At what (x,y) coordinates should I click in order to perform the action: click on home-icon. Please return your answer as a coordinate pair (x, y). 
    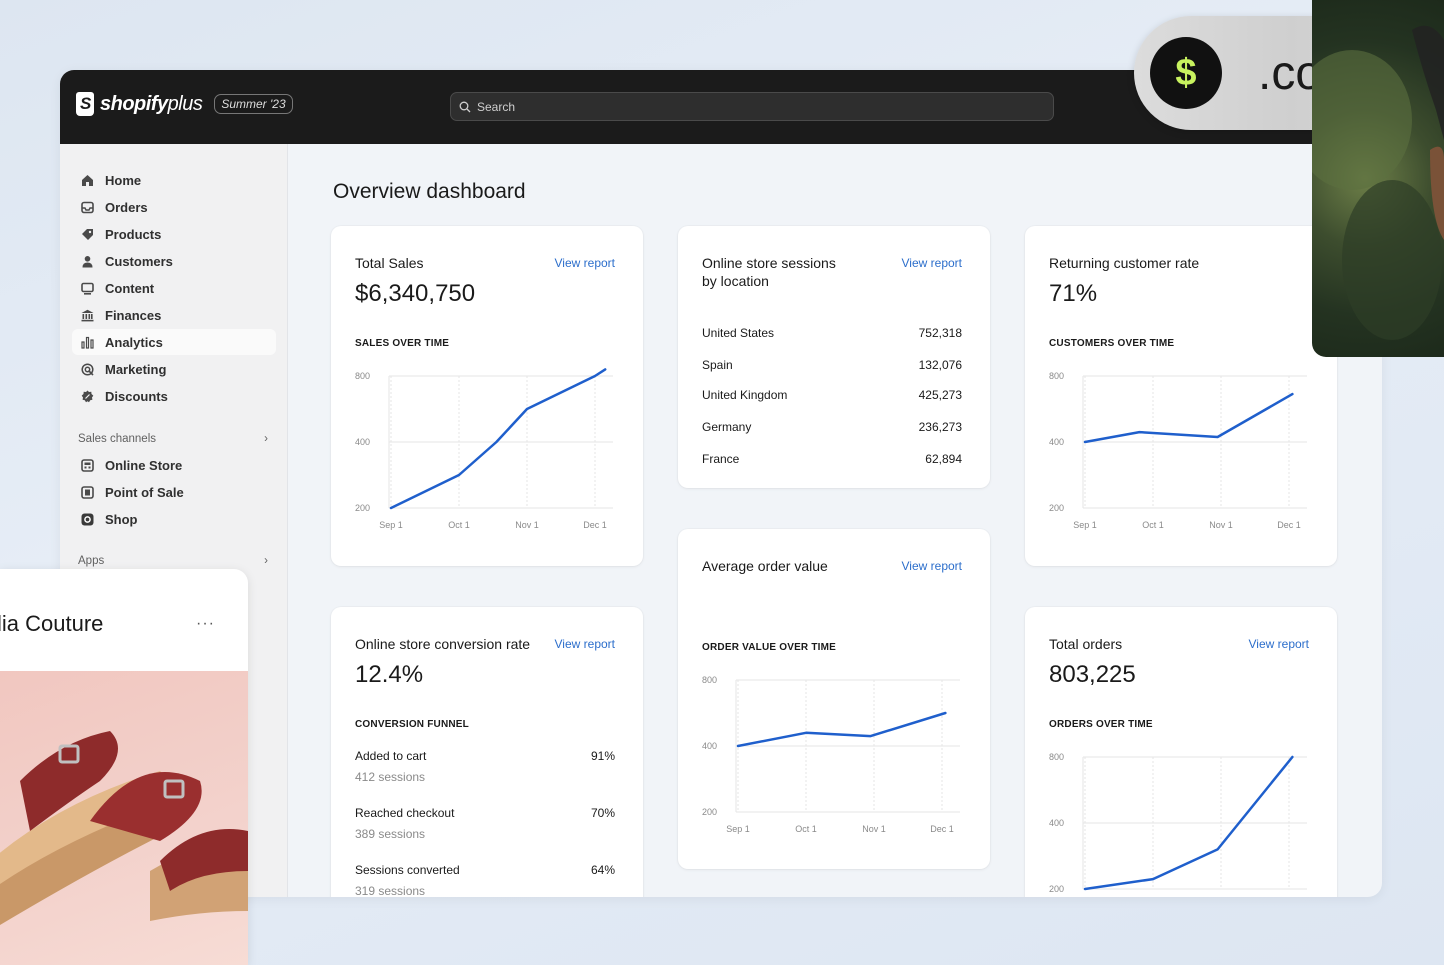
    Looking at the image, I should click on (87, 180).